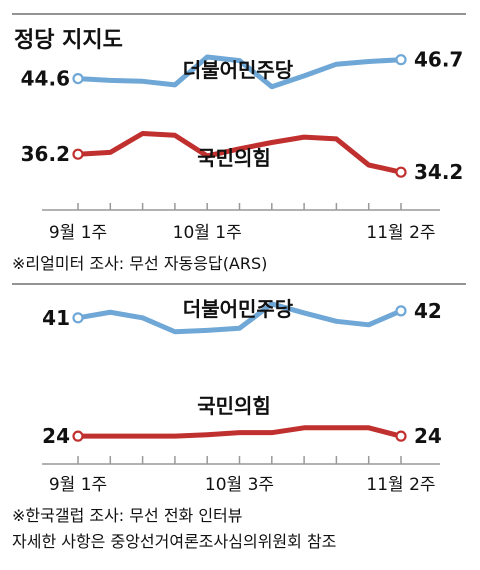 This screenshot has width=480, height=570. What do you see at coordinates (45, 154) in the screenshot?
I see `start-value-label: 36.2` at bounding box center [45, 154].